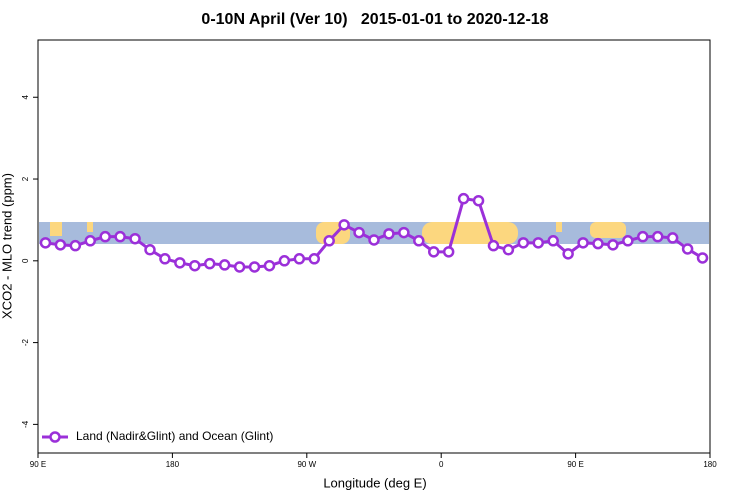 The image size is (750, 500). I want to click on legend-label: Land (Nadir&Glint) and Ocean (Glint), so click(174, 436).